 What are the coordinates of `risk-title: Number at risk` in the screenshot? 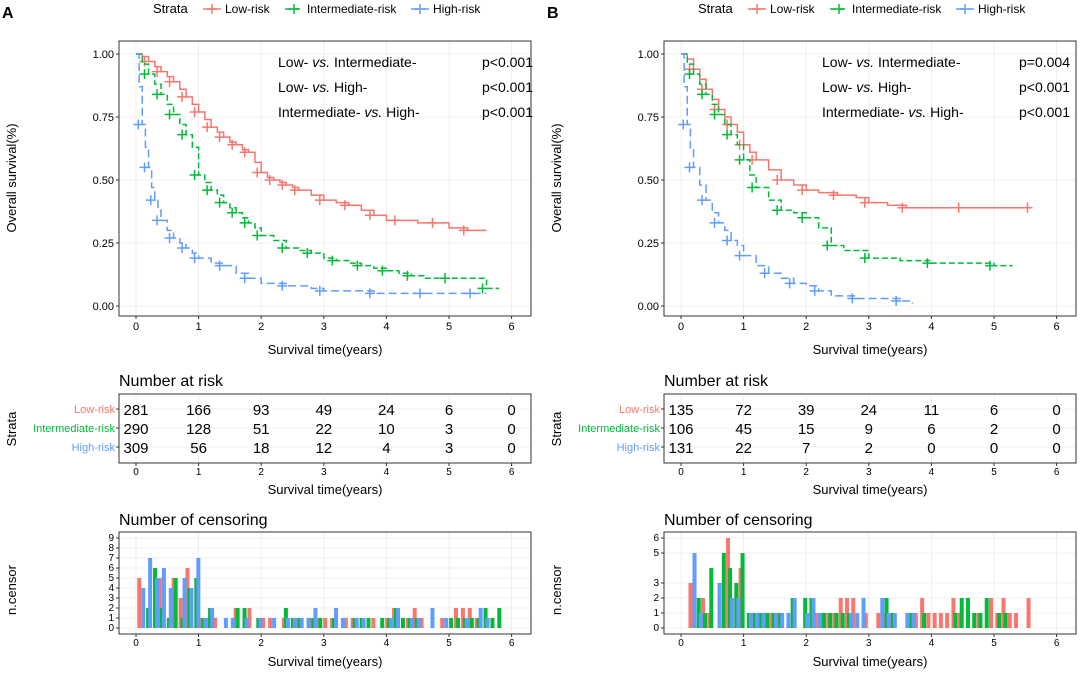 It's located at (716, 381).